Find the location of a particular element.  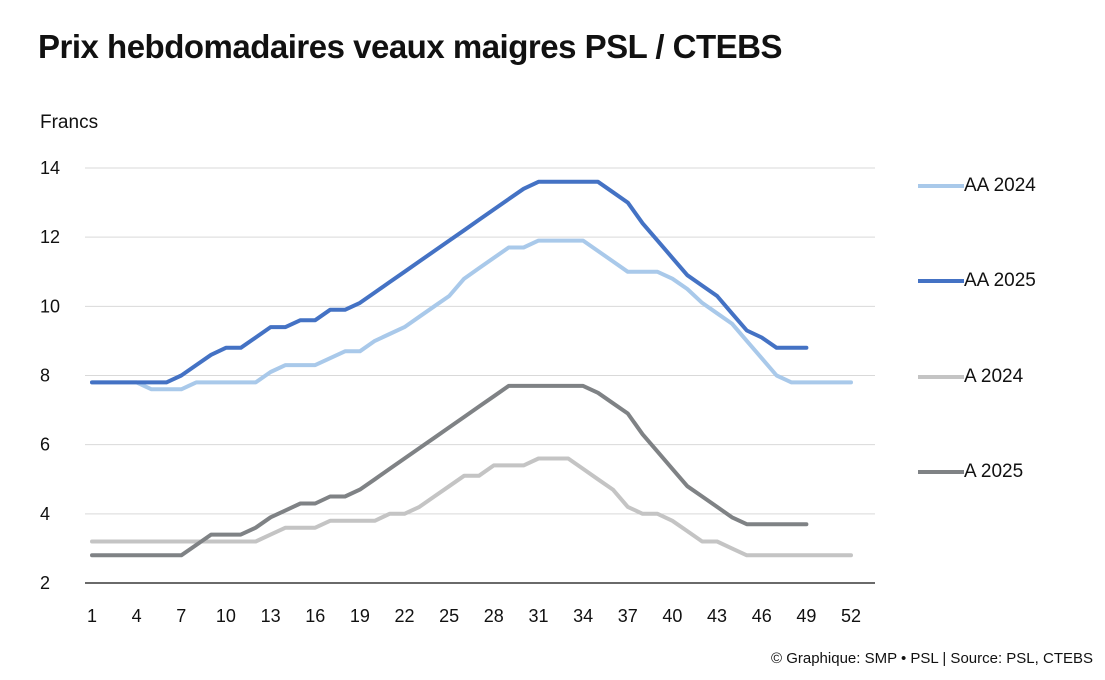

x-tick-label: 4 is located at coordinates (137, 616).